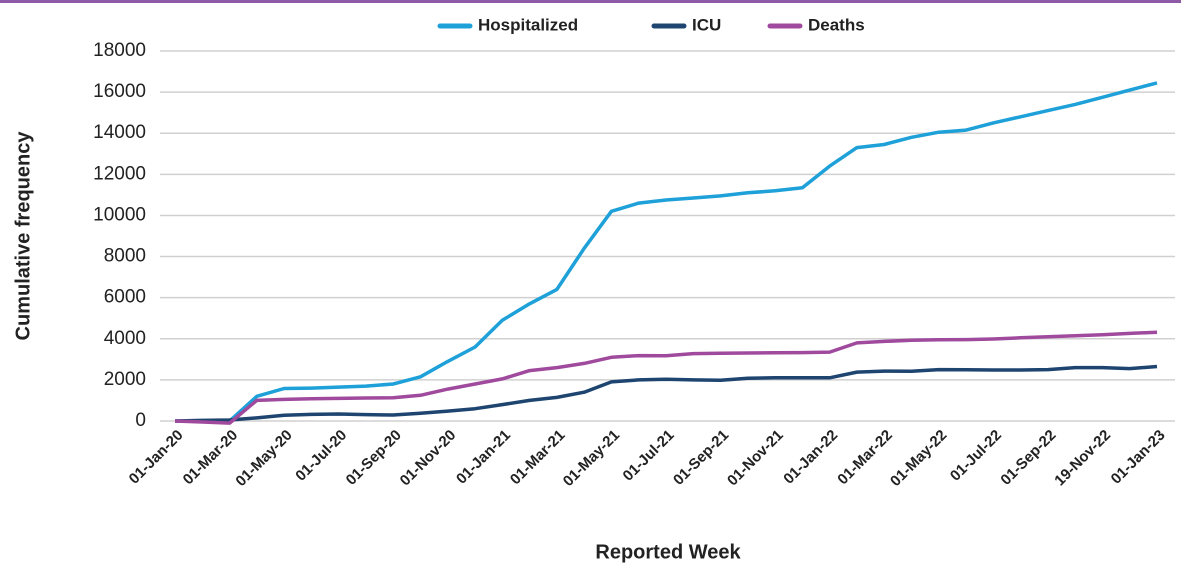 Image resolution: width=1181 pixels, height=570 pixels. I want to click on y-tick-label: 4000, so click(125, 338).